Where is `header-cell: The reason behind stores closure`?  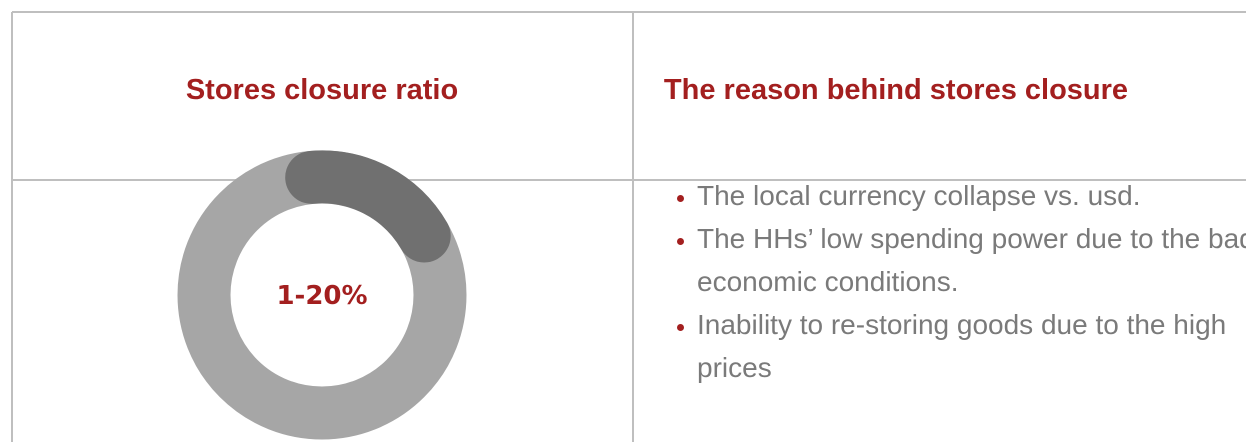
header-cell: The reason behind stores closure is located at coordinates (896, 90).